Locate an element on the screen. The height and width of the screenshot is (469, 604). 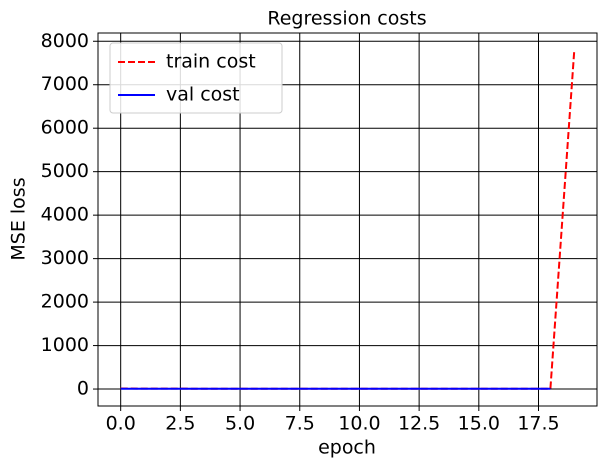
x-tick-label: 5.0 is located at coordinates (240, 424).